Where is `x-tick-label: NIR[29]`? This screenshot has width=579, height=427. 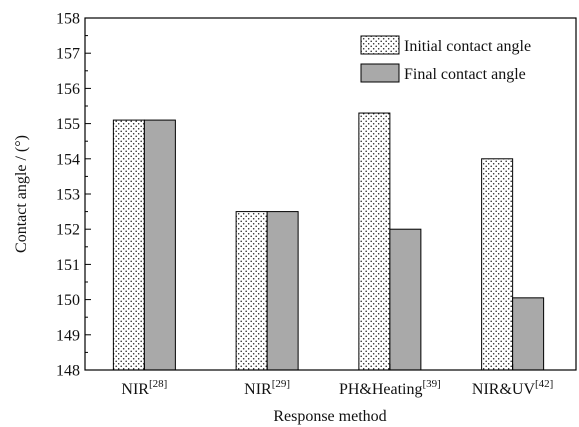 x-tick-label: NIR[29] is located at coordinates (267, 388).